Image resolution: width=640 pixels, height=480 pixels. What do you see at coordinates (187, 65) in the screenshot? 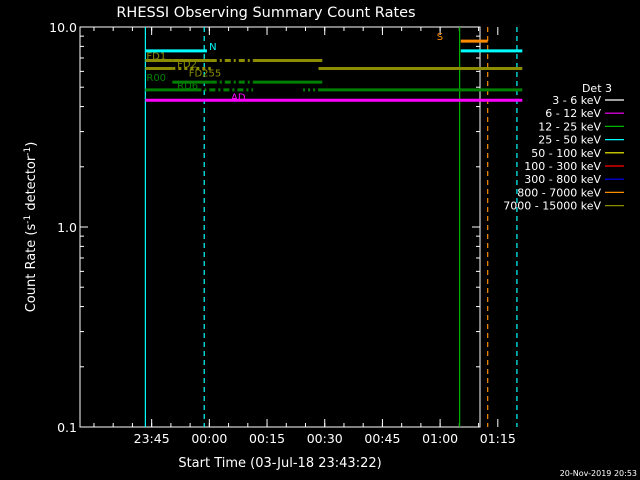
I see `annotation-label: FD2` at bounding box center [187, 65].